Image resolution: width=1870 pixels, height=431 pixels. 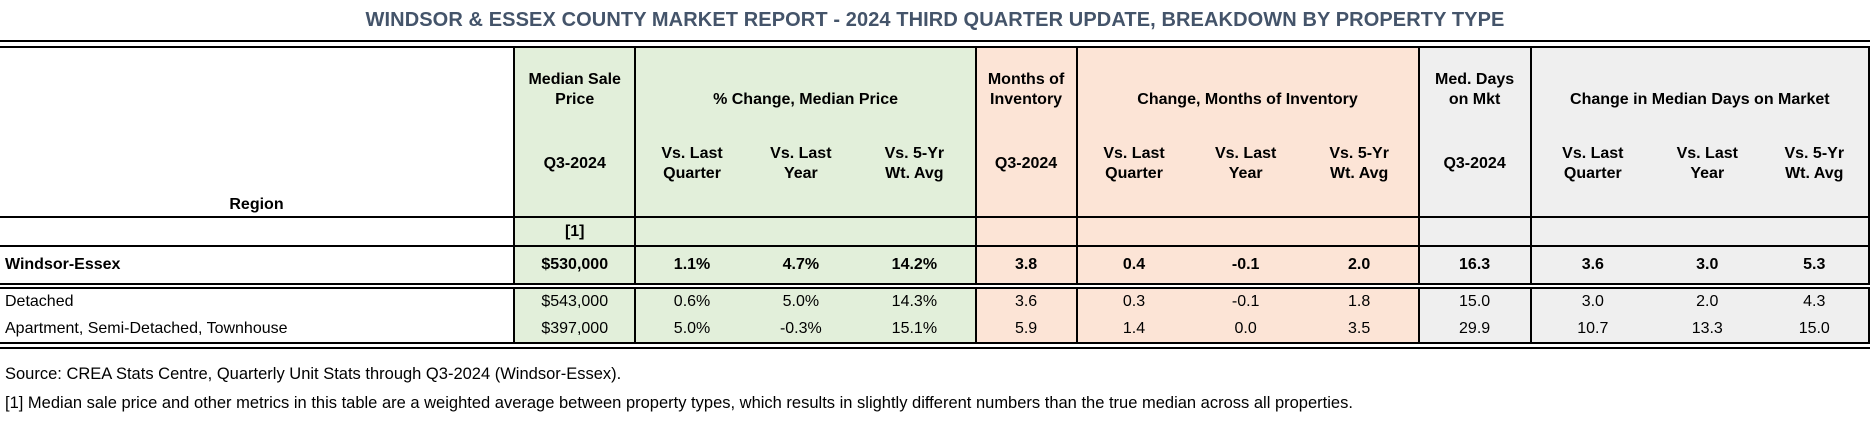 What do you see at coordinates (1133, 332) in the screenshot?
I see `data-cell: 1.4` at bounding box center [1133, 332].